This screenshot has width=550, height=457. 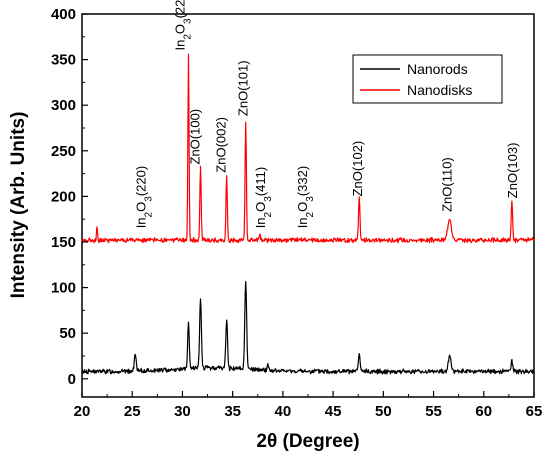 What do you see at coordinates (357, 169) in the screenshot?
I see `peak-label: ZnO(102)` at bounding box center [357, 169].